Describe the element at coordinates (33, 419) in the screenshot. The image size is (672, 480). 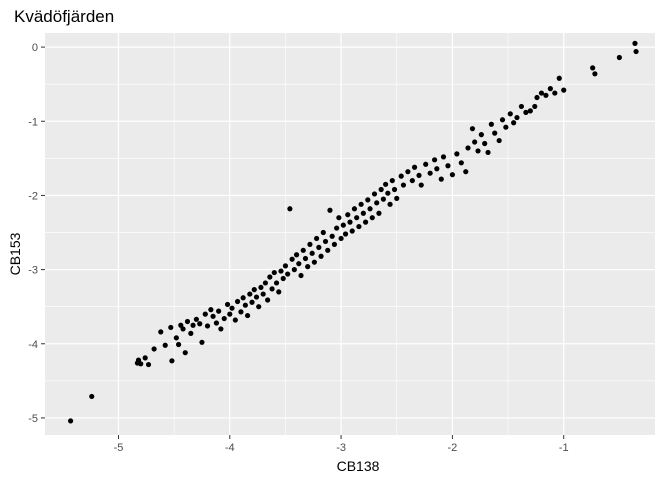
I see `y-tick-label: -5` at that location.